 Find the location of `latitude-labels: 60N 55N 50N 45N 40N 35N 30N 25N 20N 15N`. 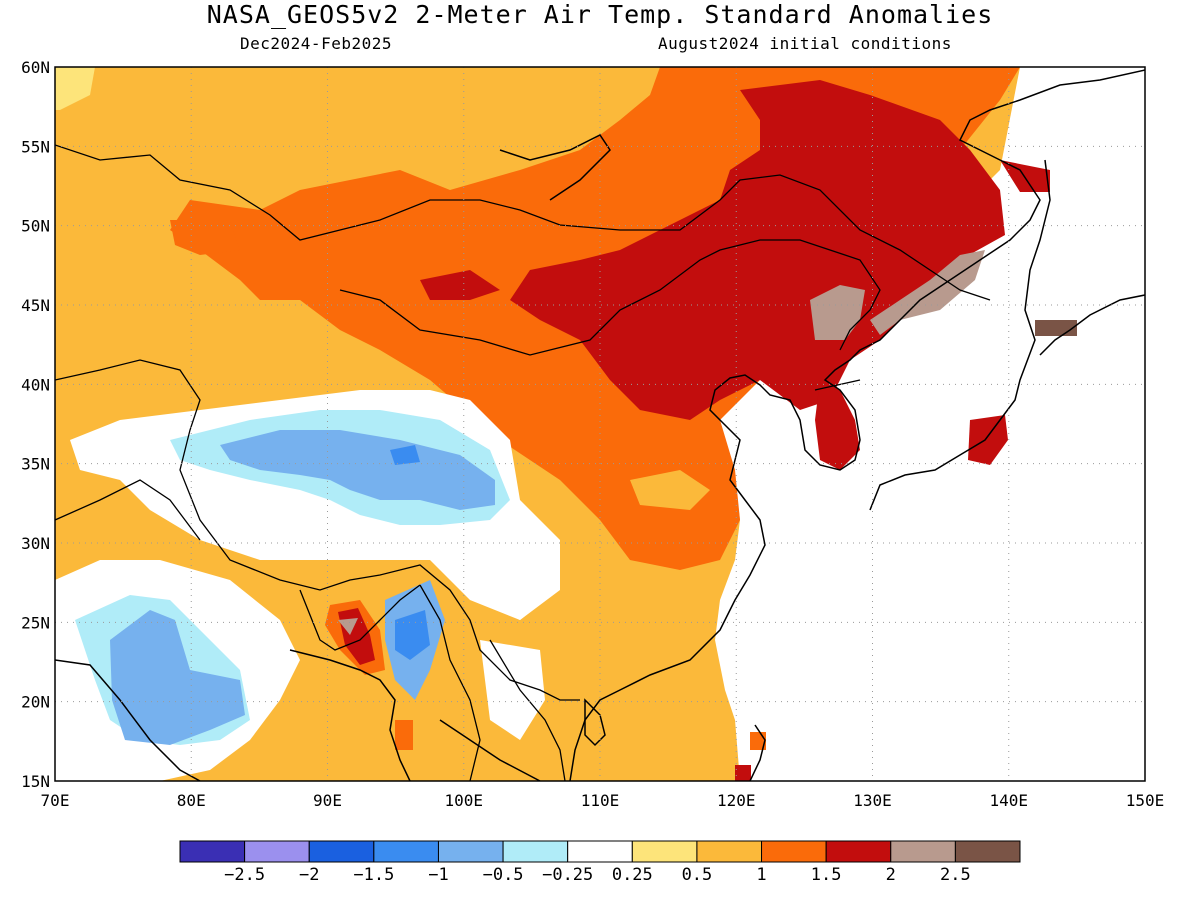

latitude-labels: 60N 55N 50N 45N 40N 35N 30N 25N 20N 15N is located at coordinates (35, 424).